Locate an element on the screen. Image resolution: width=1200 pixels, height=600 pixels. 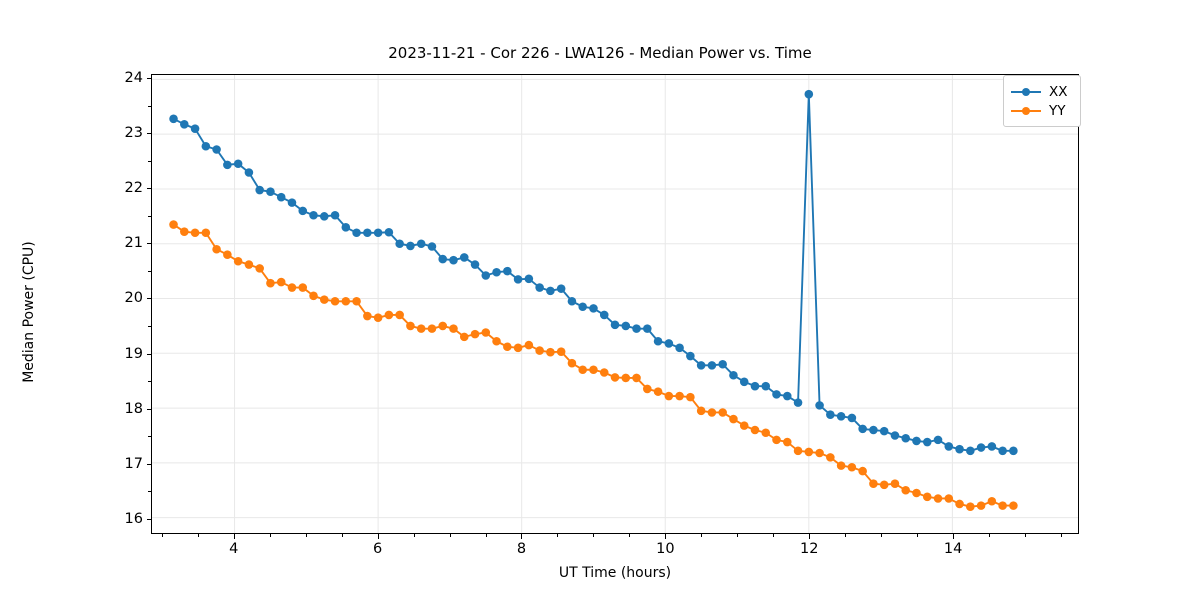
legend-item-yy: YY is located at coordinates (1042, 110).